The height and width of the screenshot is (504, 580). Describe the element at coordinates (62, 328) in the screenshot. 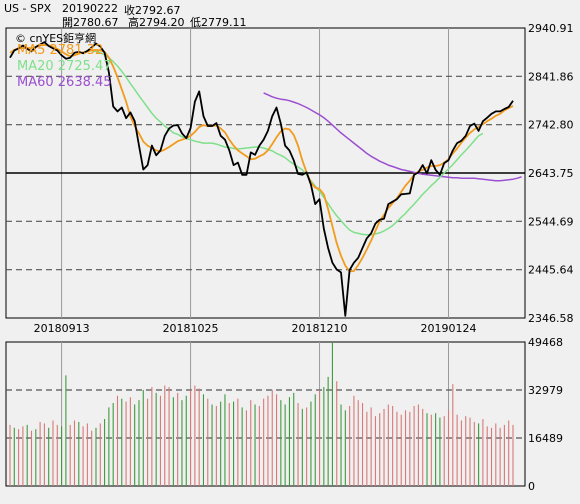

I see `x-tick-label: 20180913` at that location.